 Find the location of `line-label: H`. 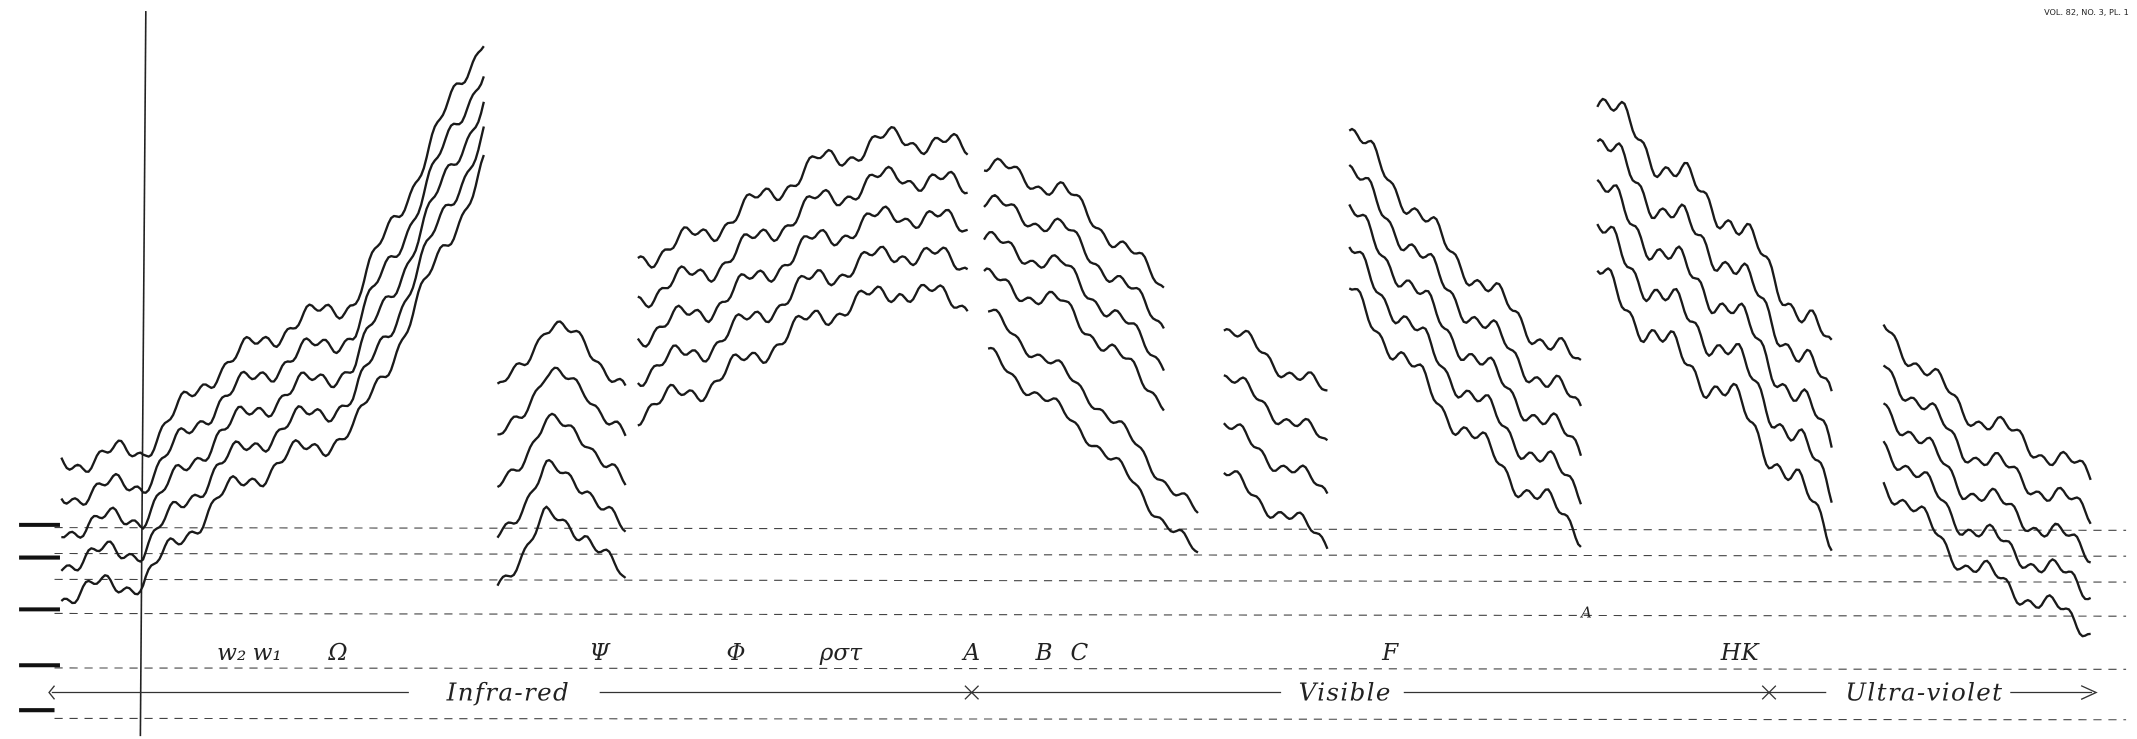

line-label: H is located at coordinates (1731, 653).